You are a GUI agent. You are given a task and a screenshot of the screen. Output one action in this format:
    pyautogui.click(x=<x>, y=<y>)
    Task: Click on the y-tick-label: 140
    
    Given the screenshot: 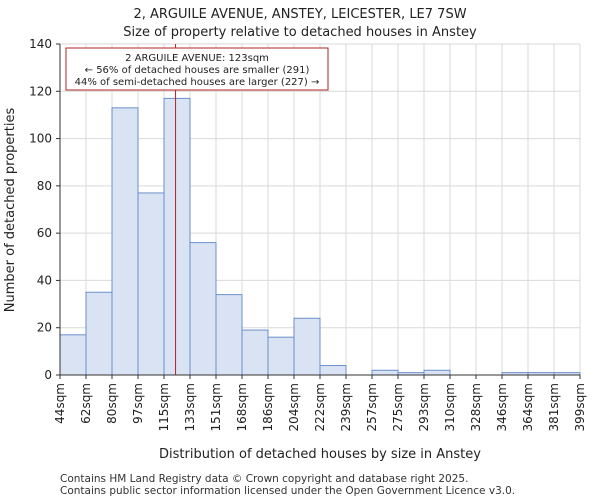 What is the action you would take?
    pyautogui.click(x=40, y=44)
    